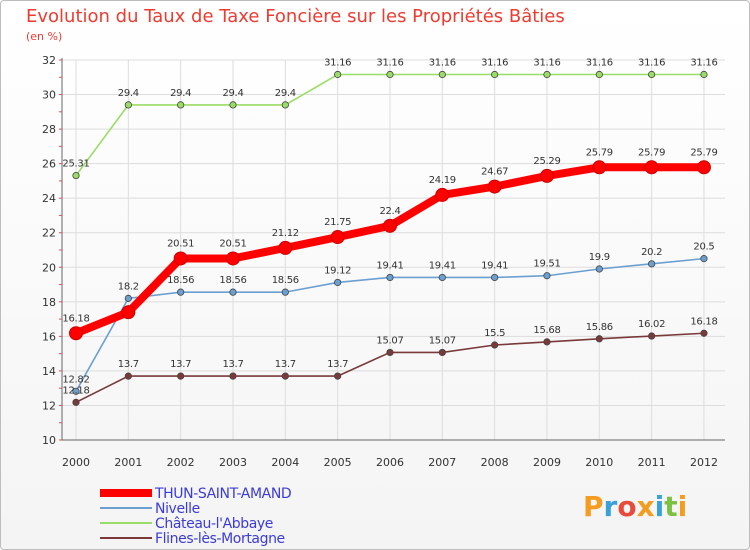 The image size is (750, 550). What do you see at coordinates (651, 252) in the screenshot?
I see `data-label: 20.2` at bounding box center [651, 252].